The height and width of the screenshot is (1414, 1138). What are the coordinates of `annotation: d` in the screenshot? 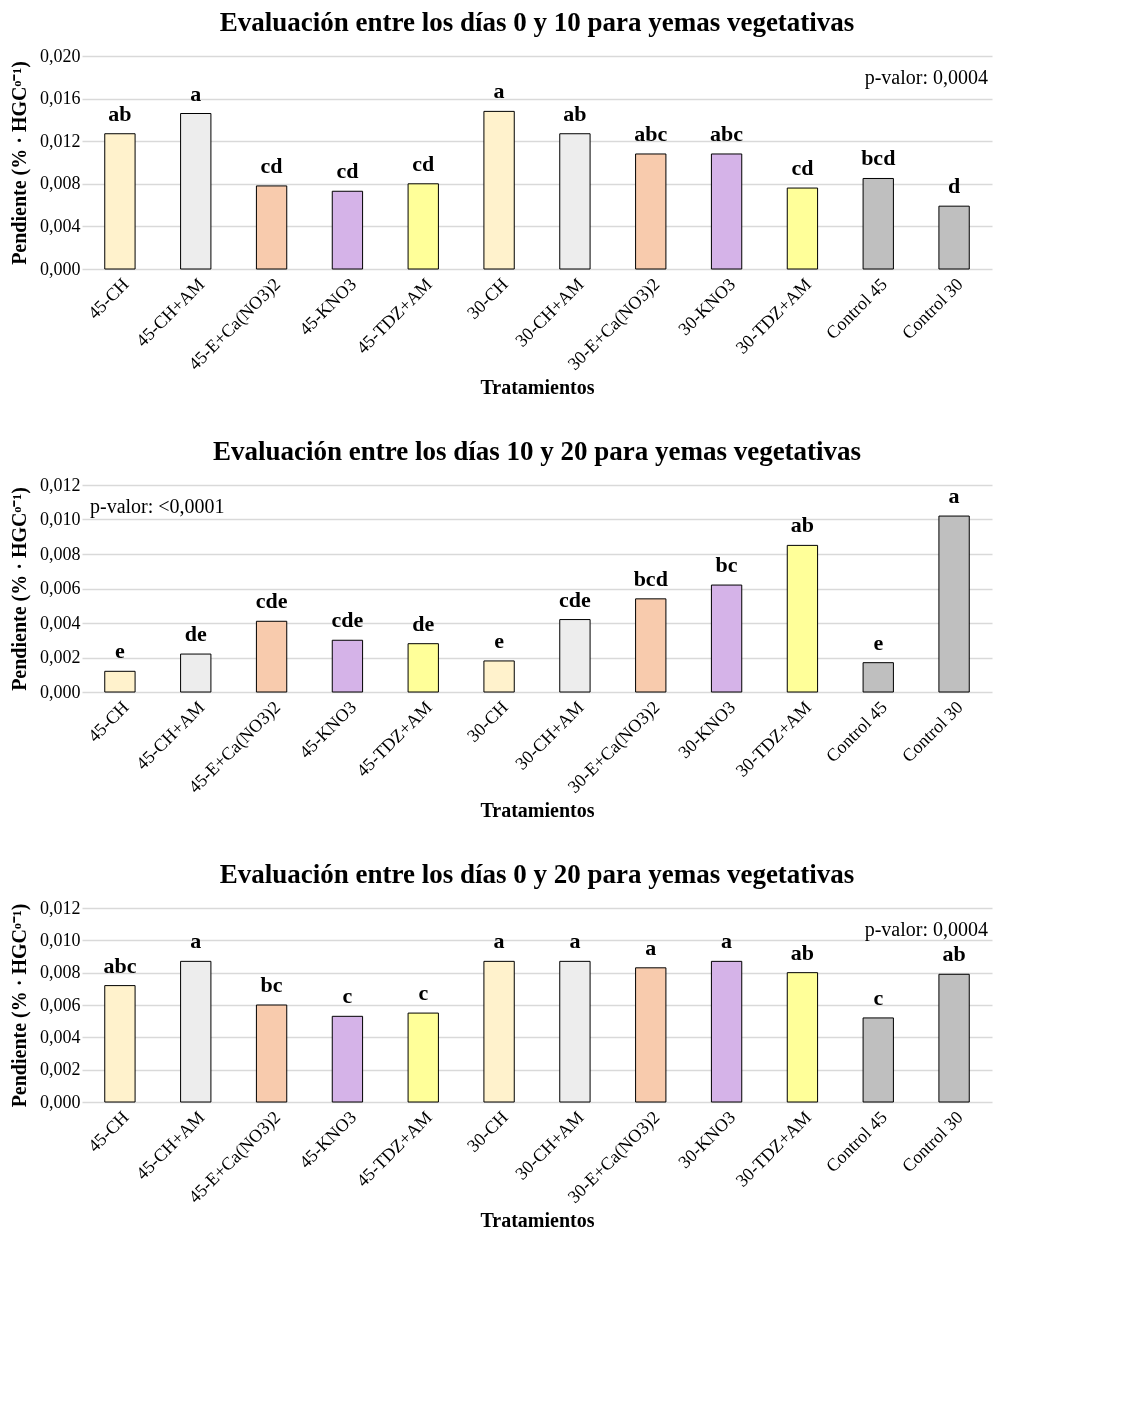 It's located at (954, 186).